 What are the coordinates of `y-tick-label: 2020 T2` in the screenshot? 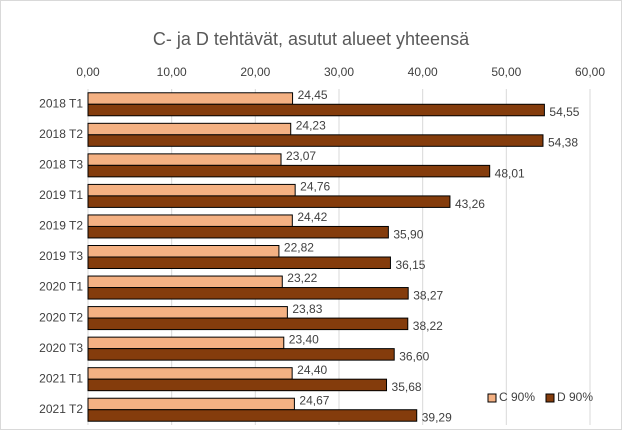 It's located at (61, 317).